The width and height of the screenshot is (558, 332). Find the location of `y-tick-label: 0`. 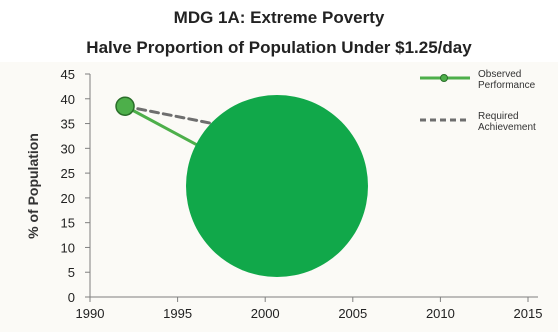

y-tick-label: 0 is located at coordinates (71, 297).